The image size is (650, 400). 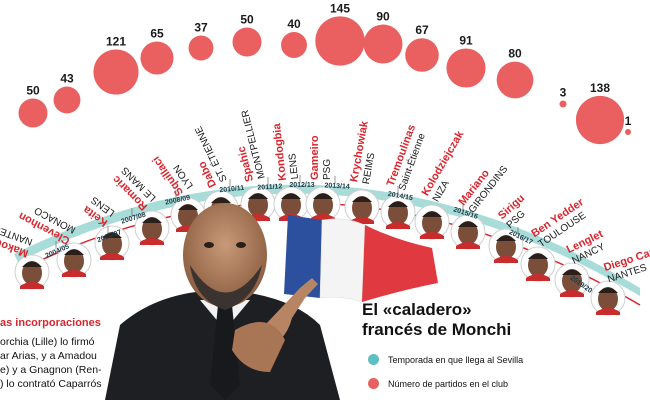 What do you see at coordinates (315, 157) in the screenshot?
I see `player-name: Gameiro` at bounding box center [315, 157].